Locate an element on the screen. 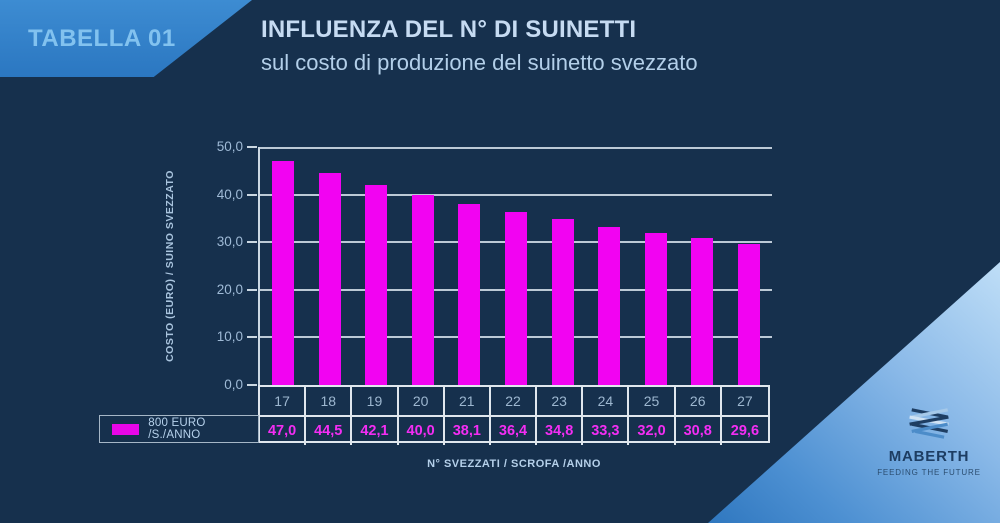 Image resolution: width=1000 pixels, height=523 pixels. table-value-cell: 34,8 is located at coordinates (560, 431).